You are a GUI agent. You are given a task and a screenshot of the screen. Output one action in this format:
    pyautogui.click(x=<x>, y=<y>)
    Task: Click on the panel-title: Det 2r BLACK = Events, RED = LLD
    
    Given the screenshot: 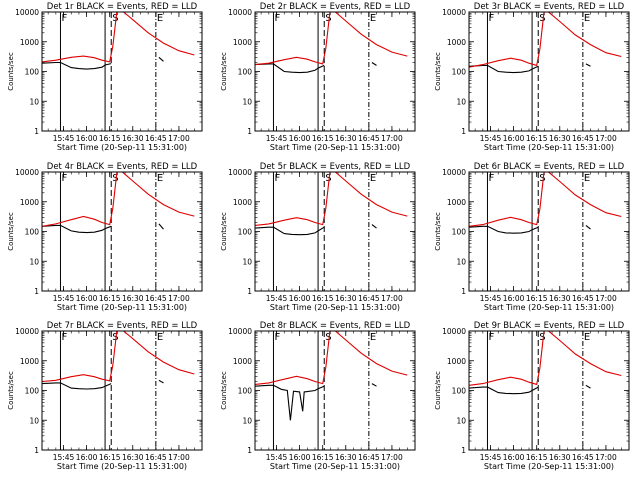 What is the action you would take?
    pyautogui.click(x=335, y=7)
    